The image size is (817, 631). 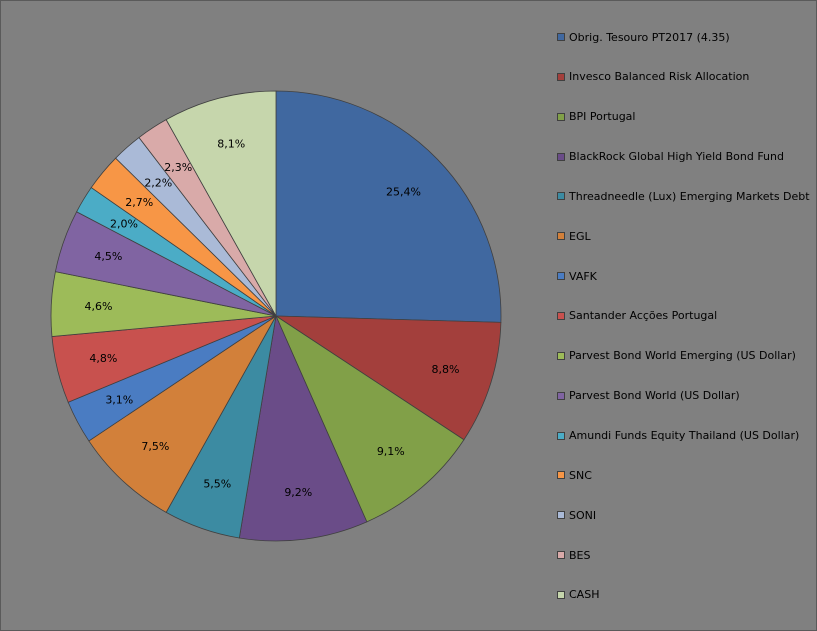 I want to click on data-label: 8,8%, so click(x=446, y=369).